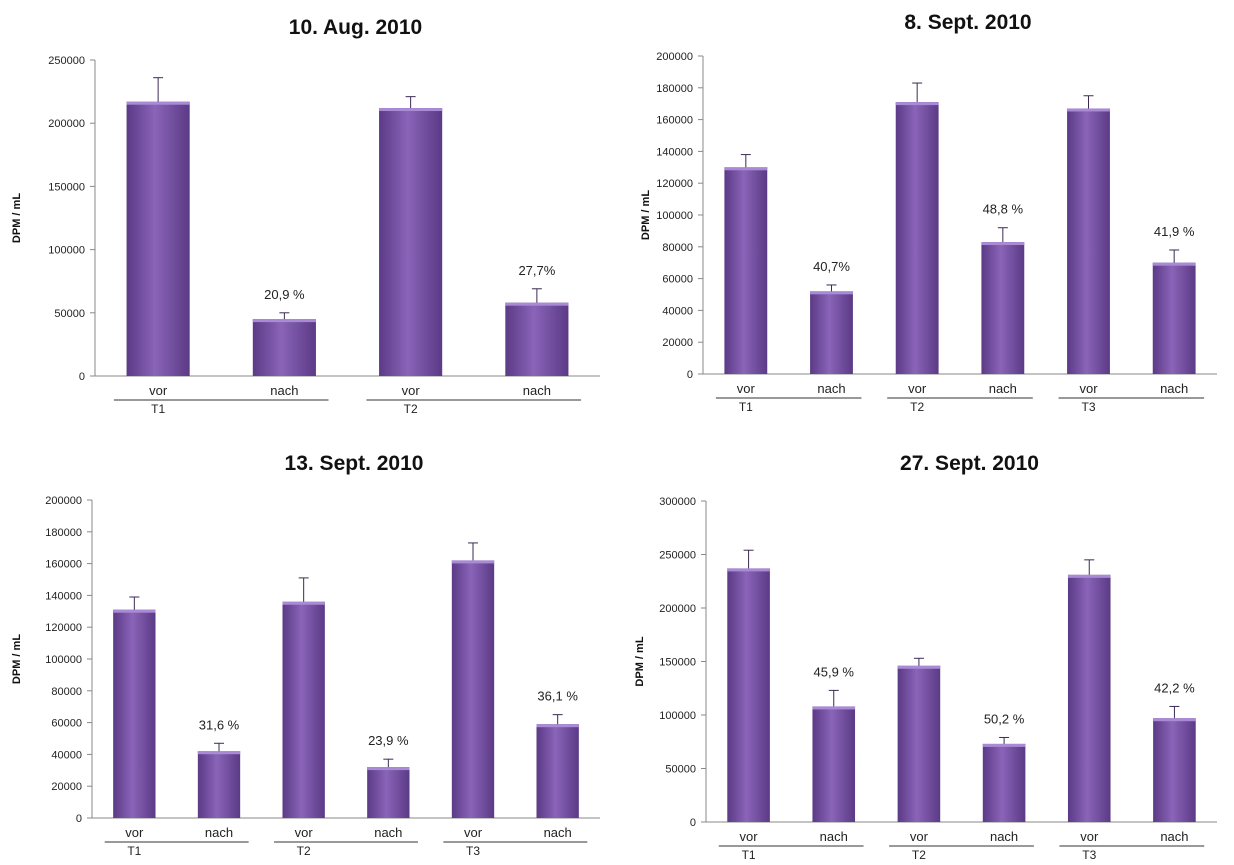  Describe the element at coordinates (536, 270) in the screenshot. I see `percent-label: 27,7%` at that location.